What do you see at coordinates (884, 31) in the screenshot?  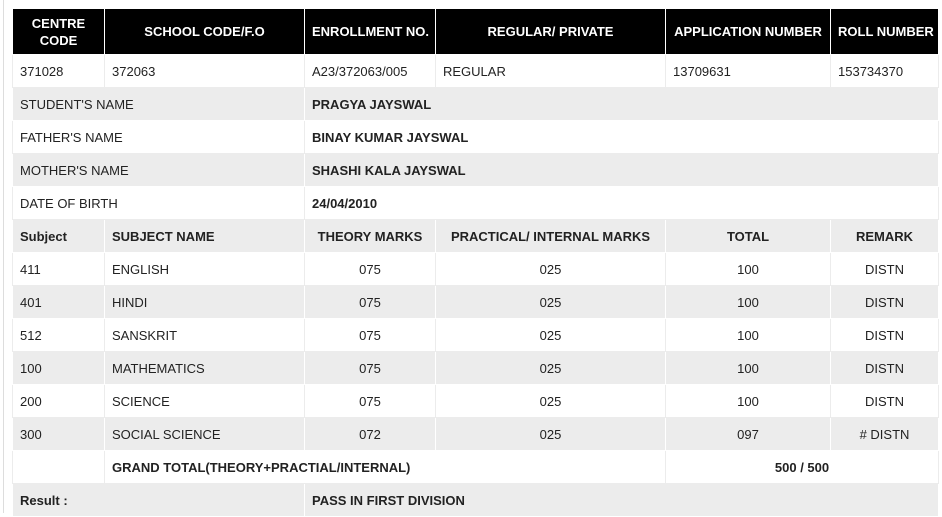 I see `header-roll-number: ROLL NUMBER` at bounding box center [884, 31].